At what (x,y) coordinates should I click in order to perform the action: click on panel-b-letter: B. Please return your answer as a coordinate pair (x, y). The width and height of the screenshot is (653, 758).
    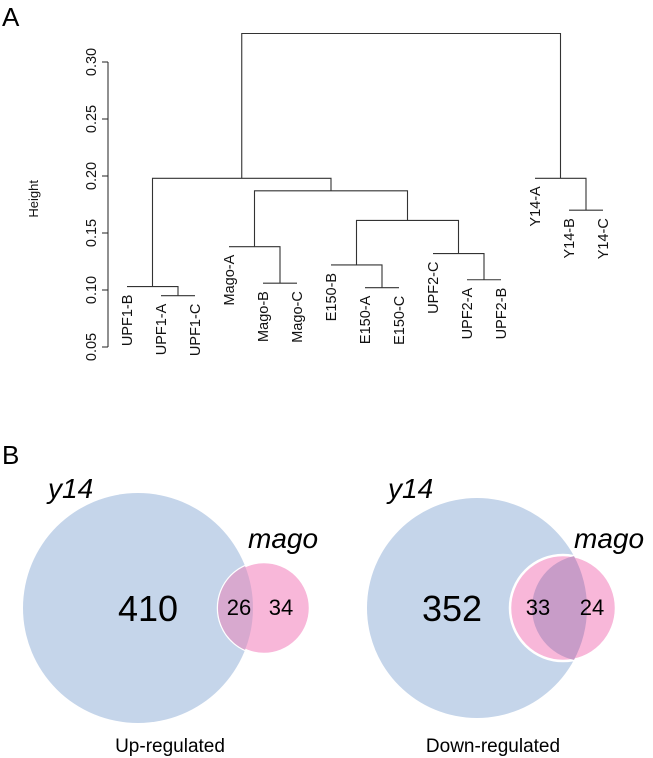
    Looking at the image, I should click on (10, 455).